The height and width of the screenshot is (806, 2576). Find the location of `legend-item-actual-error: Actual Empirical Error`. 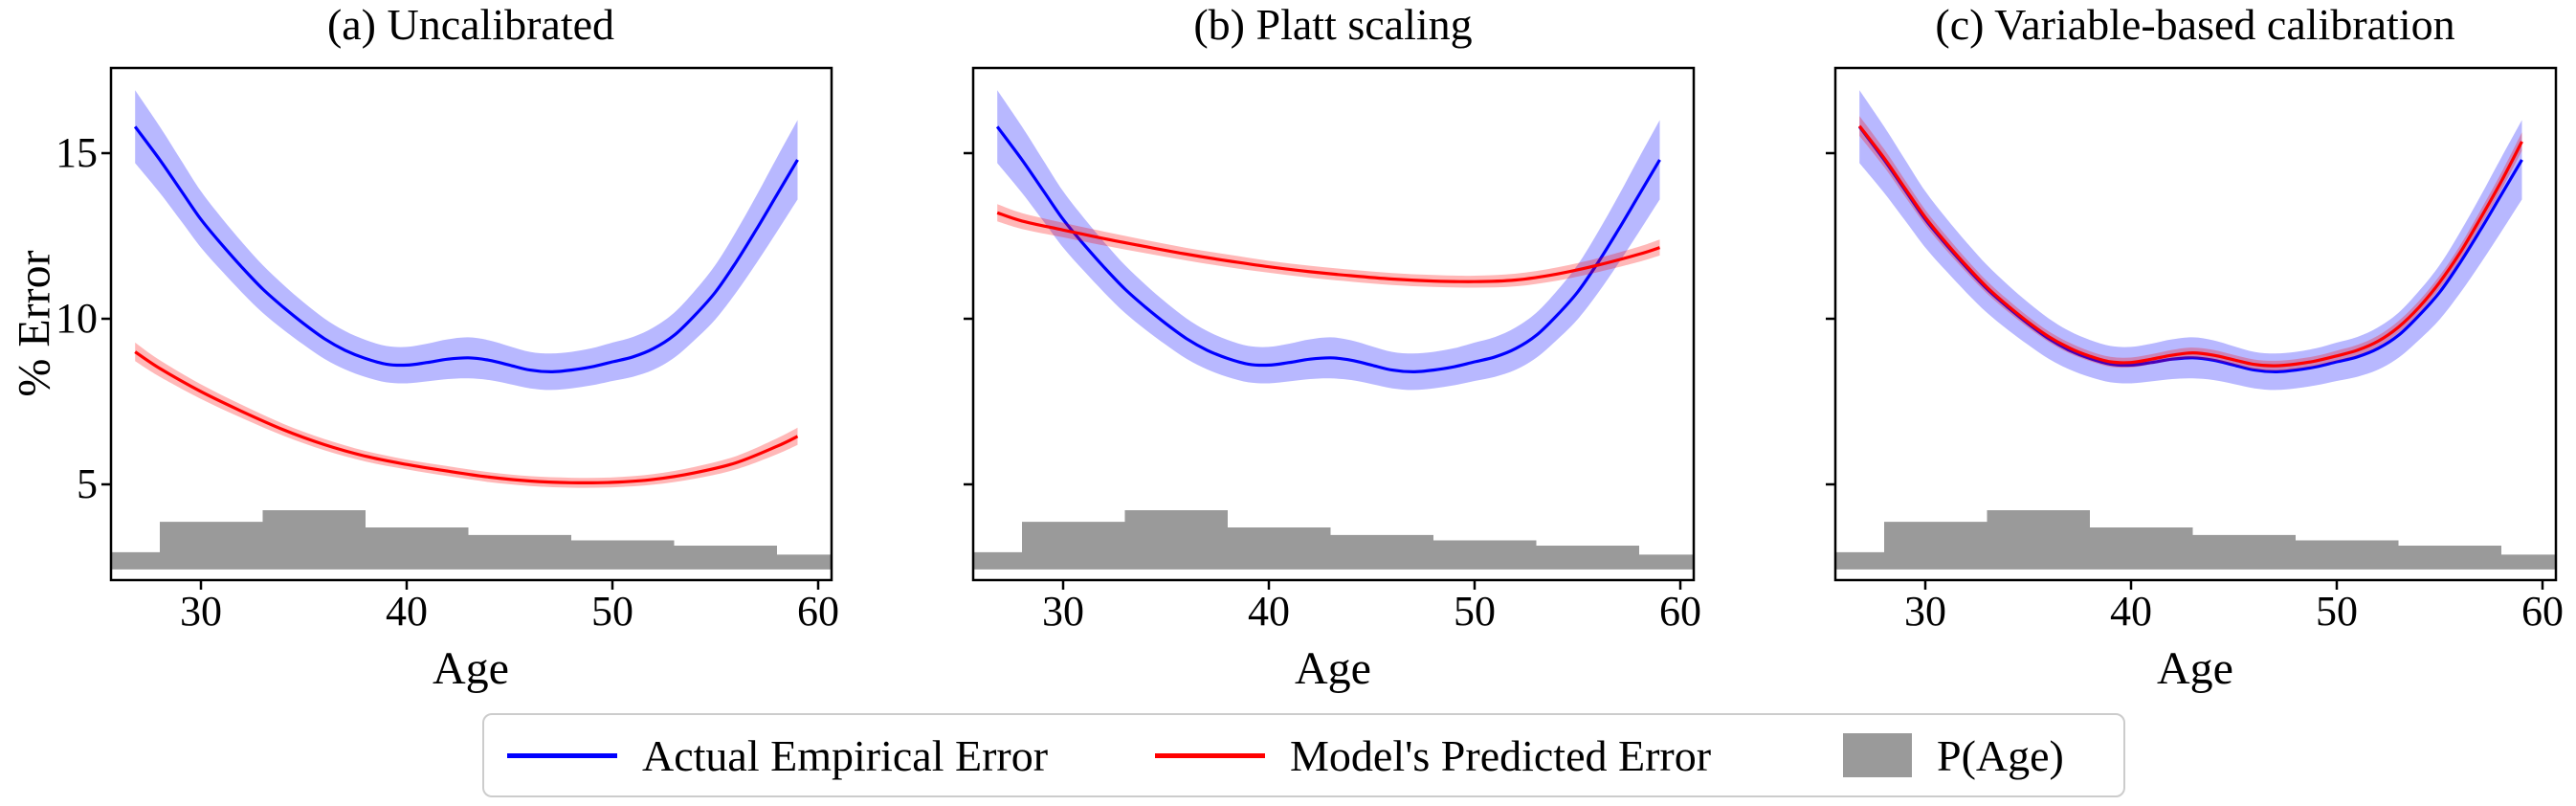

legend-item-actual-error: Actual Empirical Error is located at coordinates (777, 755).